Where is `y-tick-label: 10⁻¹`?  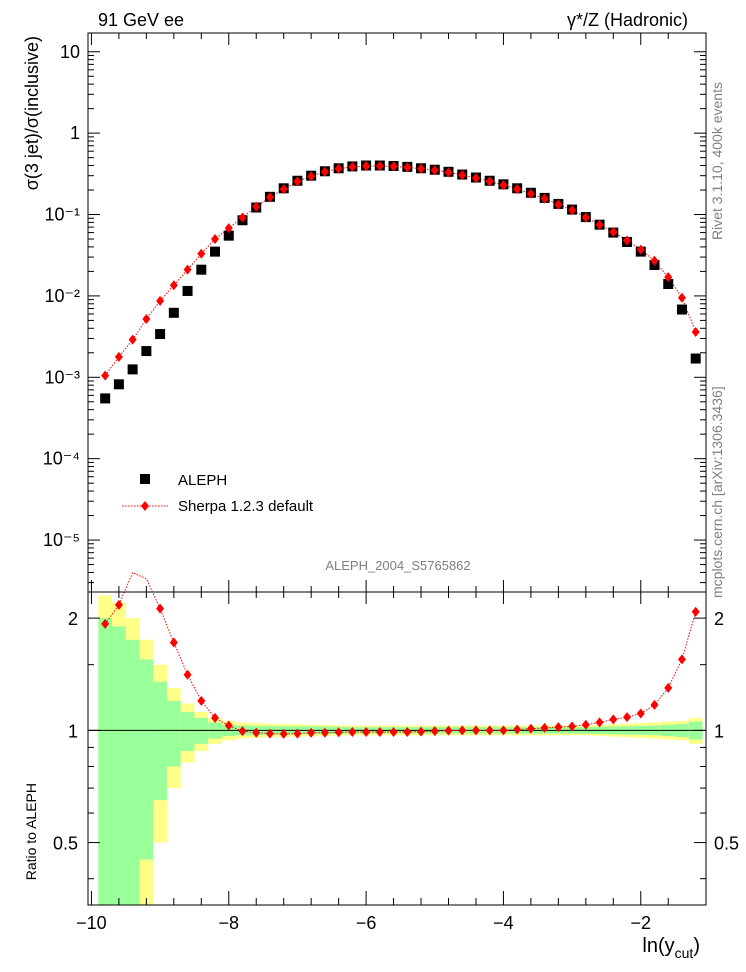
y-tick-label: 10⁻¹ is located at coordinates (62, 215).